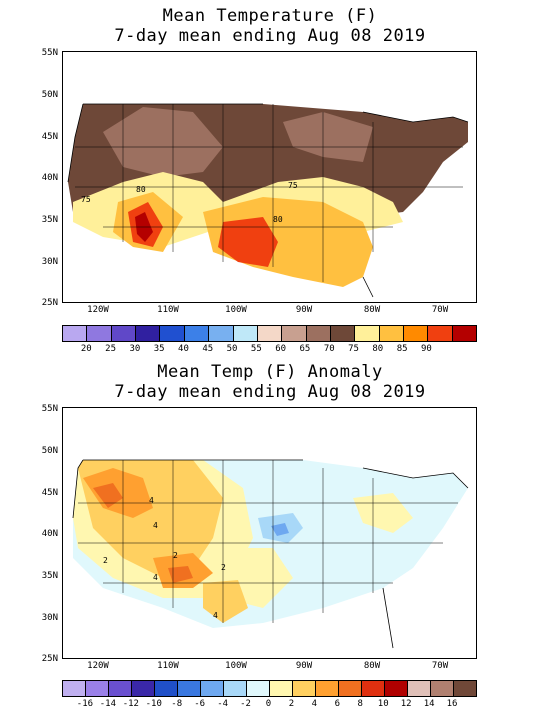  What do you see at coordinates (268, 704) in the screenshot?
I see `legend-label: 0` at bounding box center [268, 704].